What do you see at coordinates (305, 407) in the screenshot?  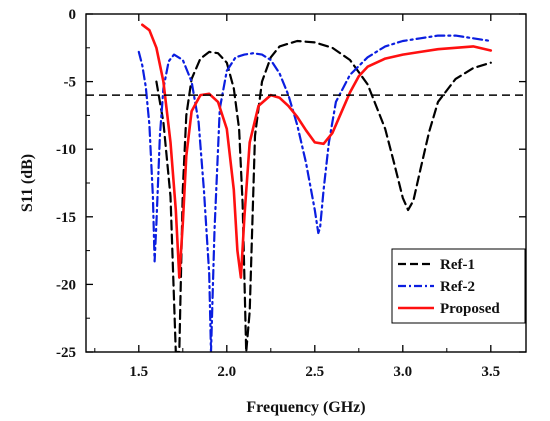 I see `x-axis-title: Frequency (GHz)` at bounding box center [305, 407].